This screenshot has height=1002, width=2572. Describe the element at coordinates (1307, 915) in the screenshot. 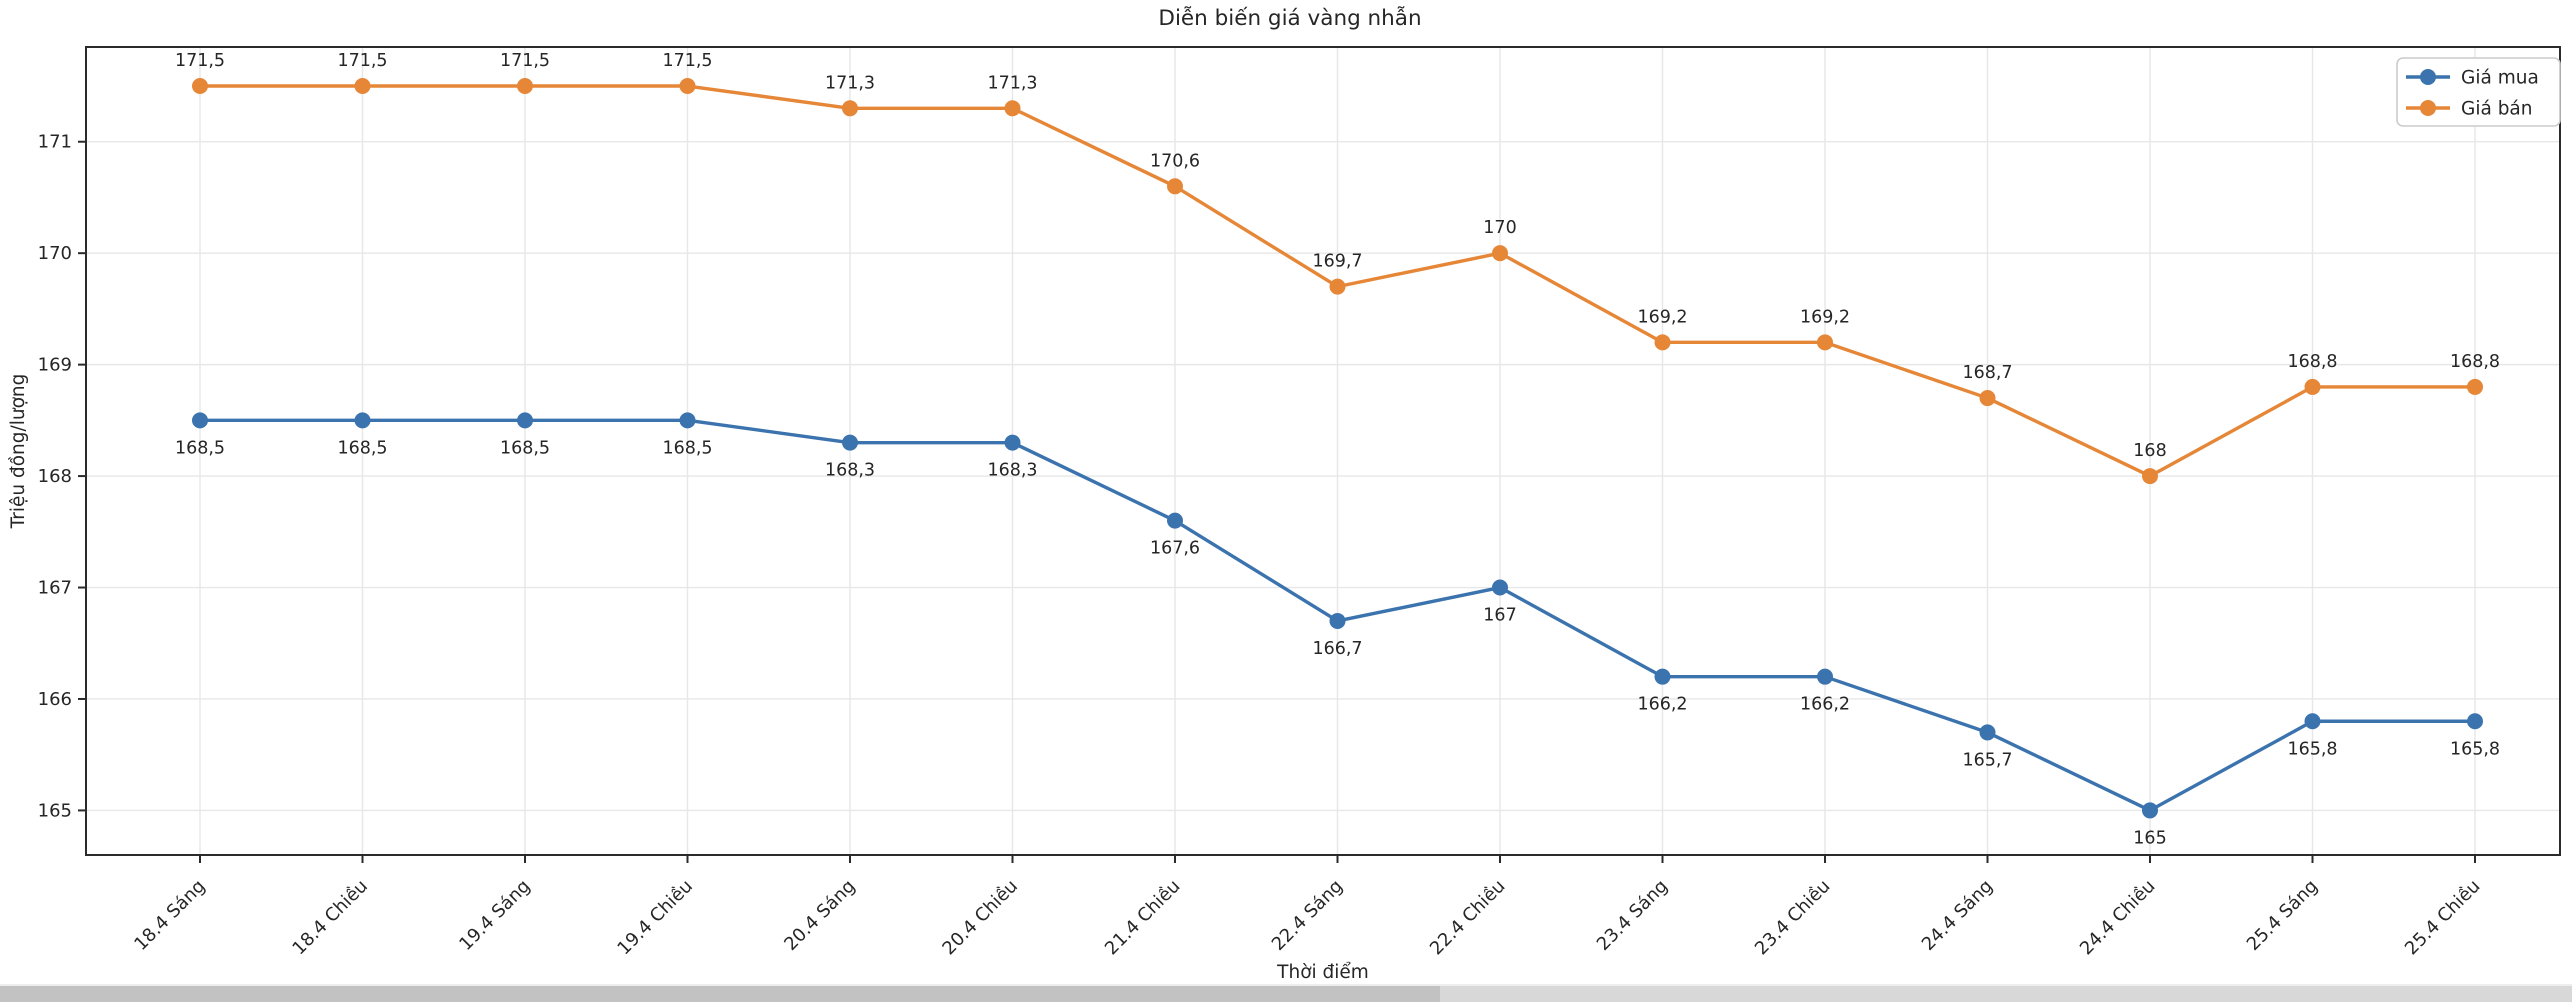

I see `x-tick-label: 22.4 Sáng` at that location.